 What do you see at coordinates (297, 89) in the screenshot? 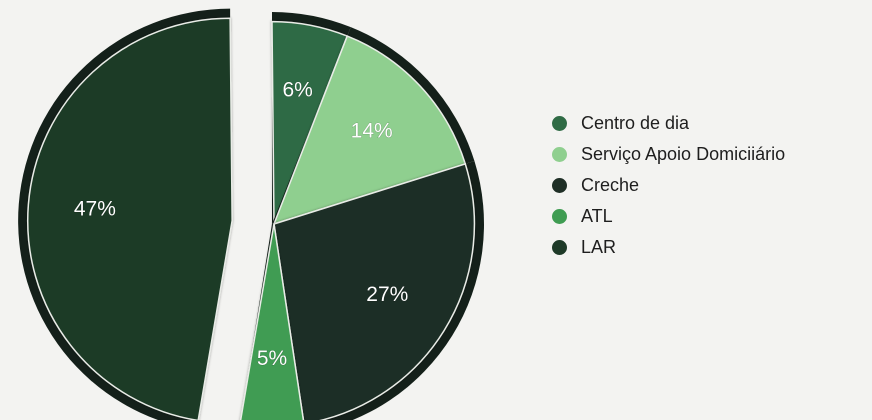
I see `pie-slice-label: 6%` at bounding box center [297, 89].